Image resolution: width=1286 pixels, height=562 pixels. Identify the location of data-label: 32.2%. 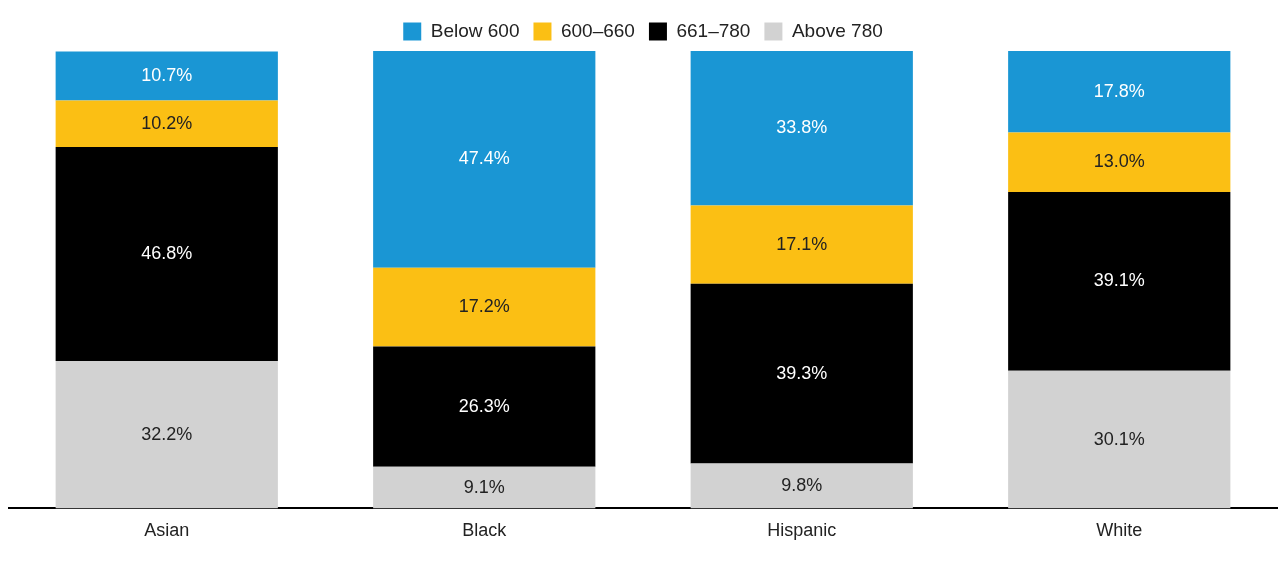
(167, 433).